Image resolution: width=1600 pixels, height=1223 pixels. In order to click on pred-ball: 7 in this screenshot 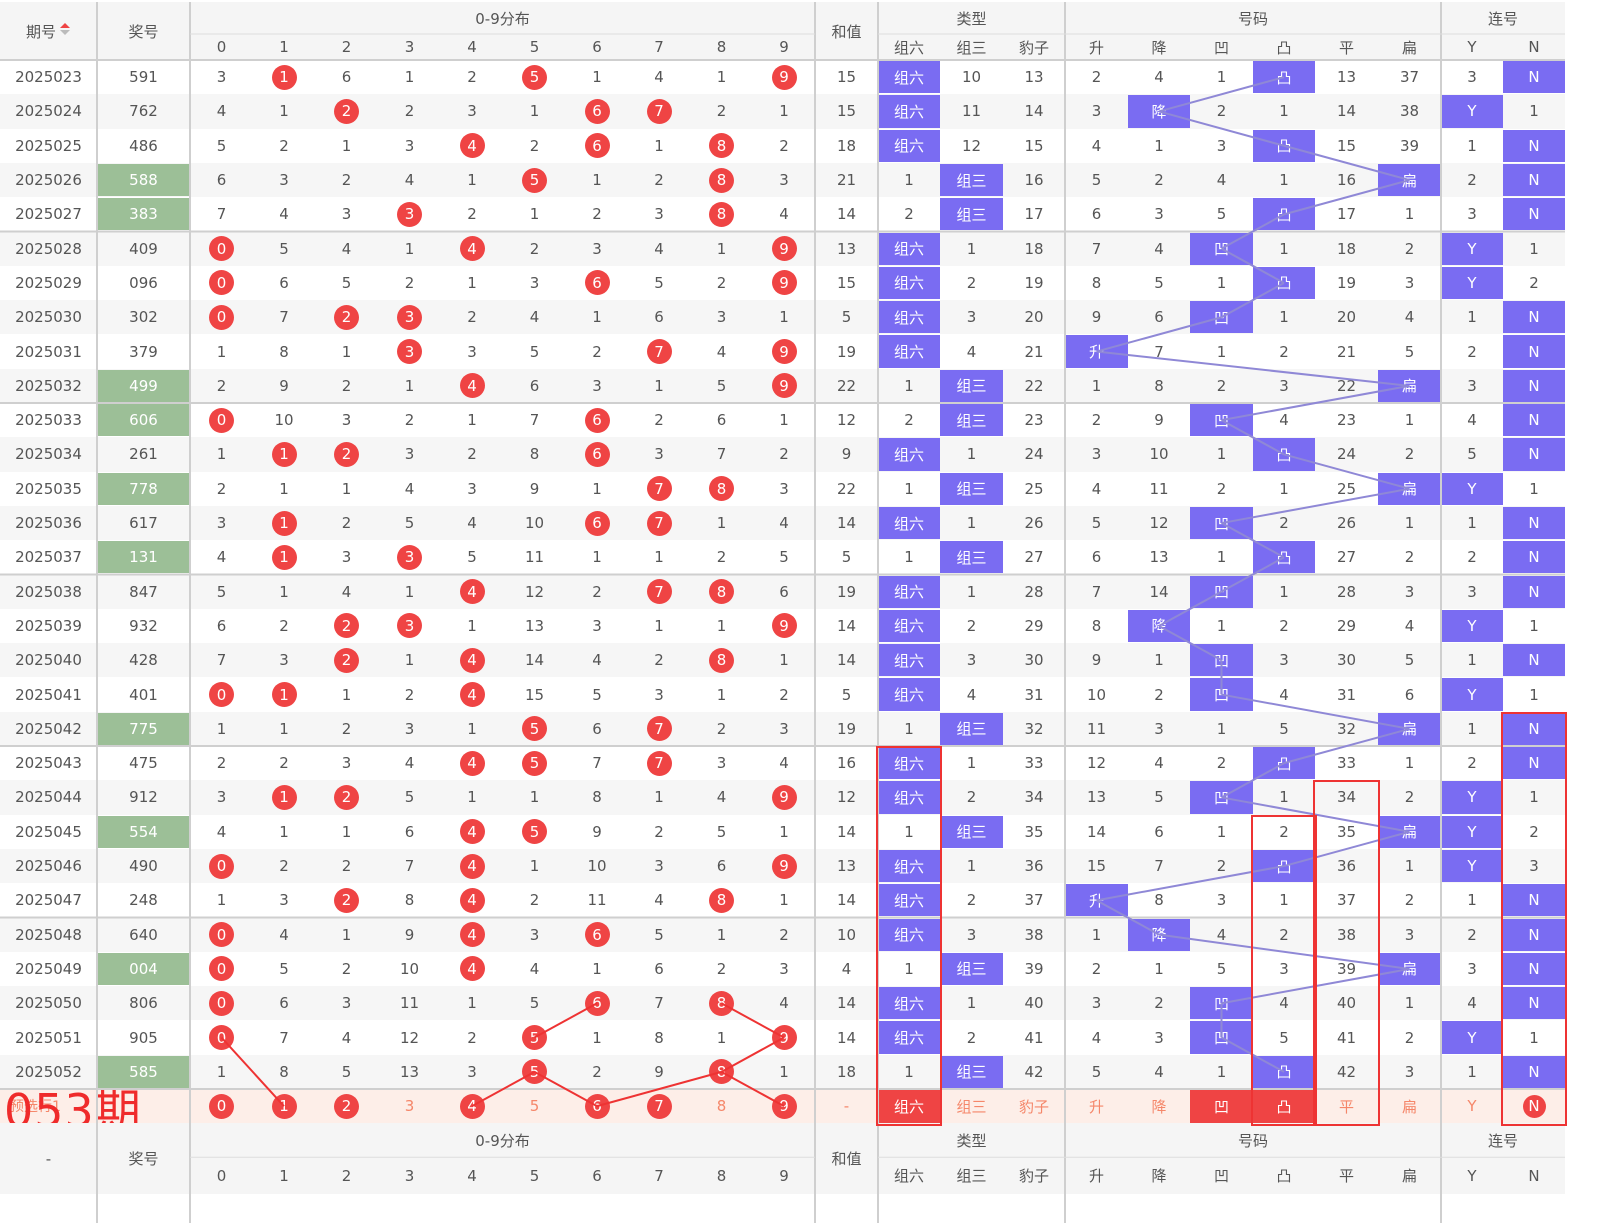, I will do `click(659, 1106)`.